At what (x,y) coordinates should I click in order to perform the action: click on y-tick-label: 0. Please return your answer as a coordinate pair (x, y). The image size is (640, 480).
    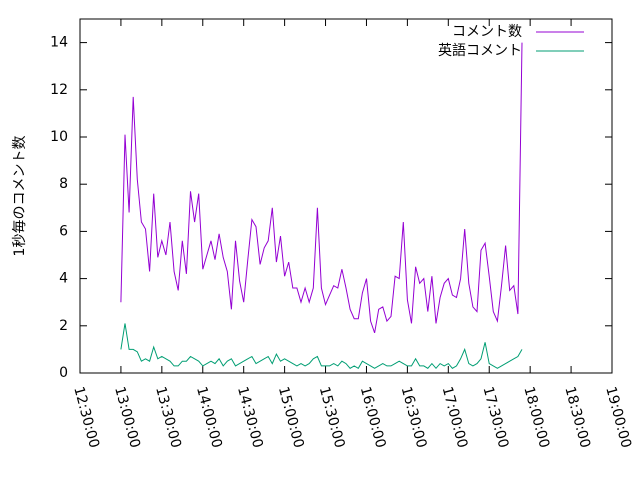
    Looking at the image, I should click on (63, 373).